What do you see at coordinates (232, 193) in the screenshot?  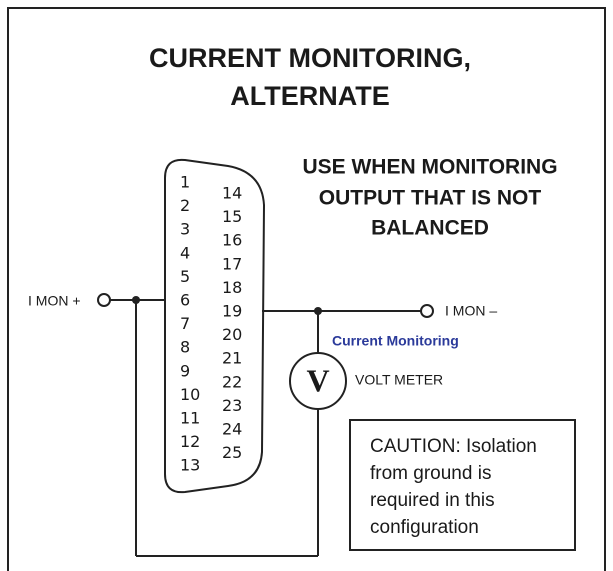 I see `pin-number: 14` at bounding box center [232, 193].